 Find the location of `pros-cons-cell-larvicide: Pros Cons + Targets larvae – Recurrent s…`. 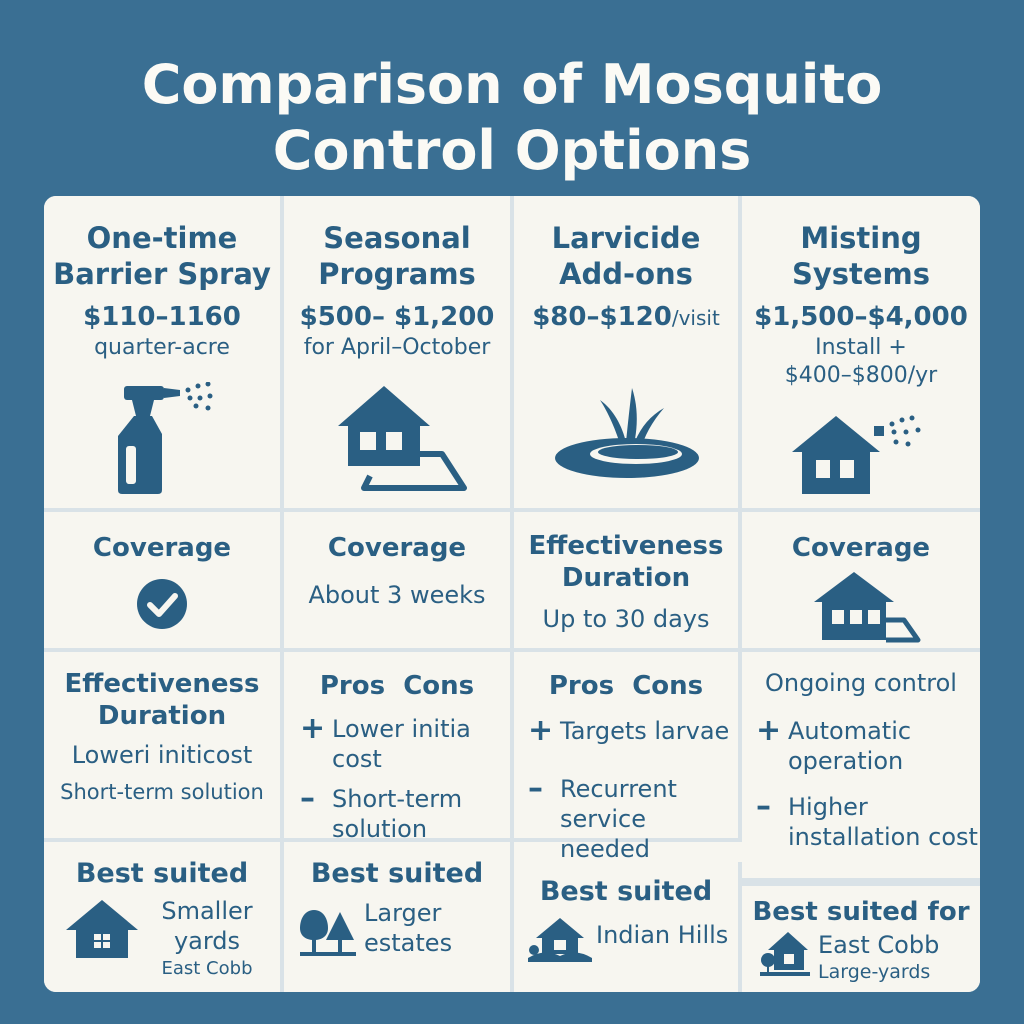

pros-cons-cell-larvicide: Pros Cons + Targets larvae – Recurrent s… is located at coordinates (628, 757).